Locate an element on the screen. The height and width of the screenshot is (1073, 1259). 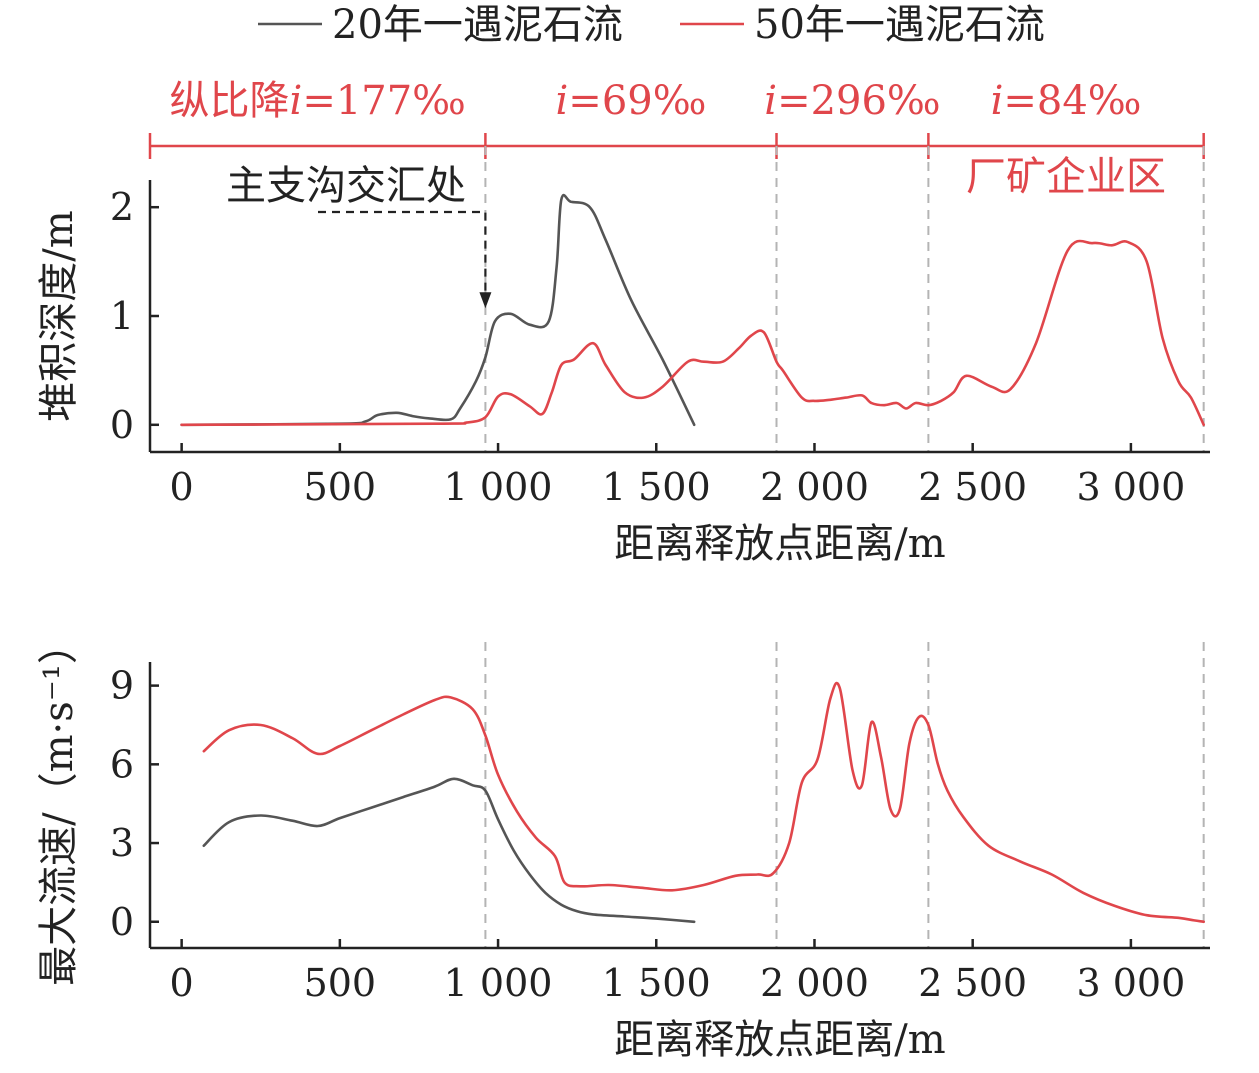
legend-label-1: 20年一遇泥石流 is located at coordinates (477, 25).